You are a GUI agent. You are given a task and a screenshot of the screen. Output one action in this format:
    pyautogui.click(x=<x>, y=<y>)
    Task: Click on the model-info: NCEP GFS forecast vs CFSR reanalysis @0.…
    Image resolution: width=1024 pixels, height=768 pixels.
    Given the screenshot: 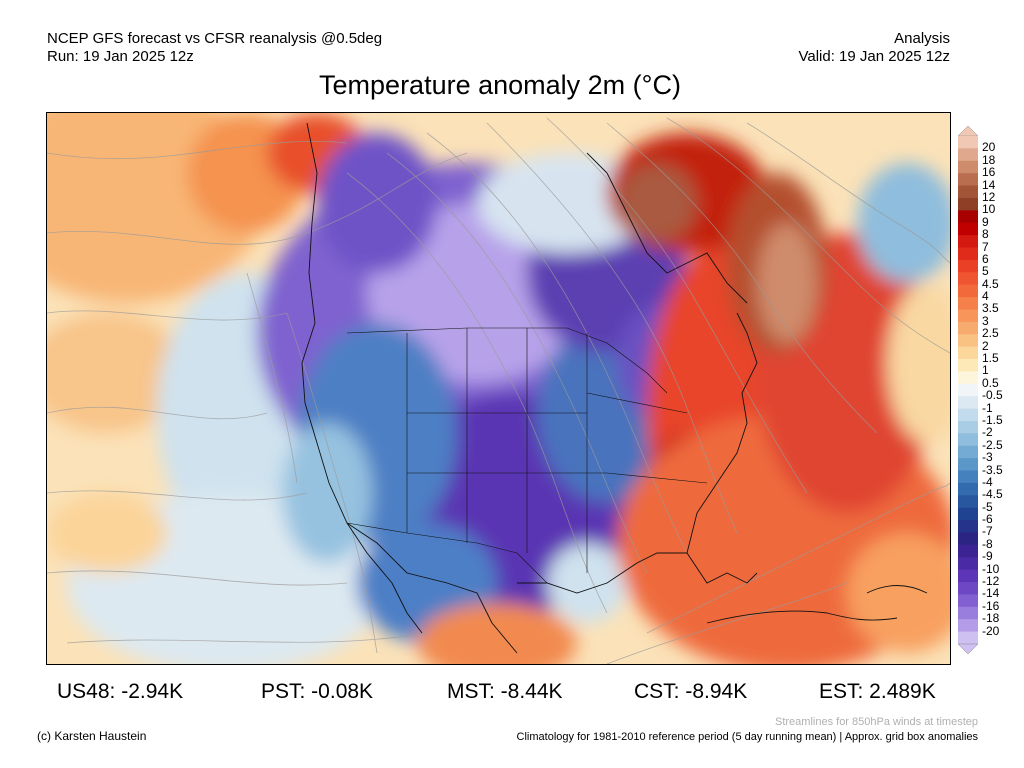 What is the action you would take?
    pyautogui.click(x=214, y=48)
    